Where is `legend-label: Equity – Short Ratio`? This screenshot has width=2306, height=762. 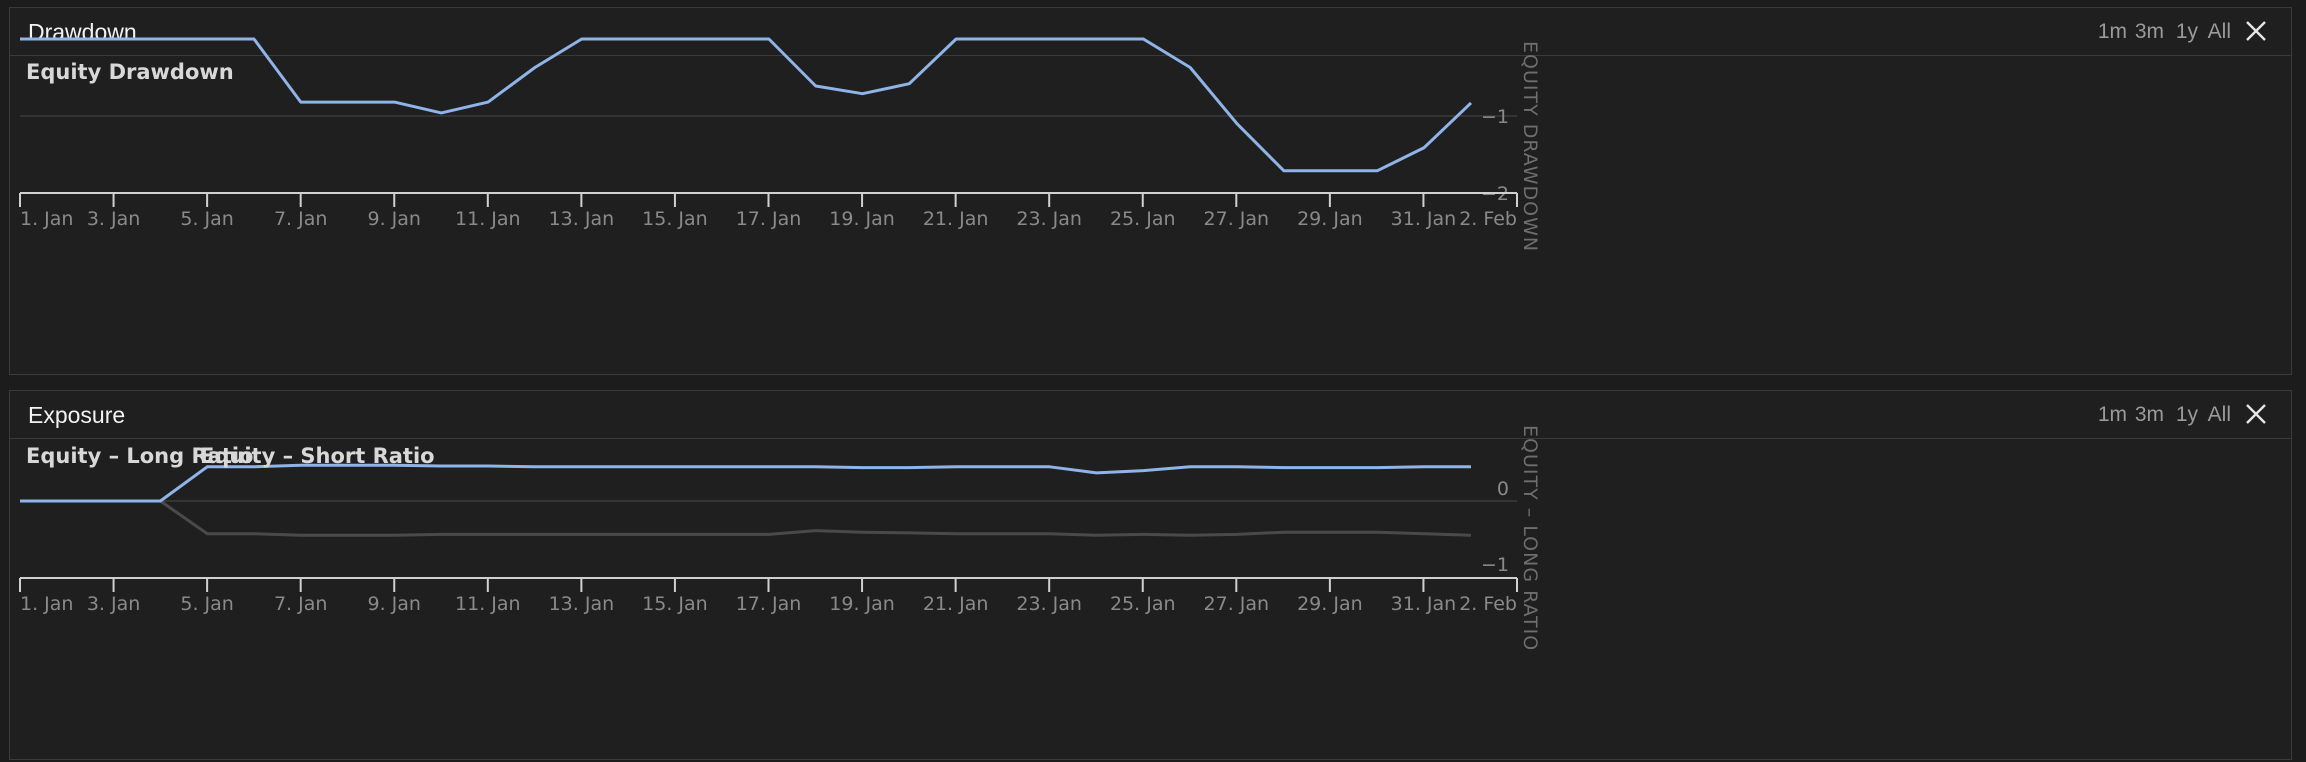 legend-label: Equity – Short Ratio is located at coordinates (317, 456).